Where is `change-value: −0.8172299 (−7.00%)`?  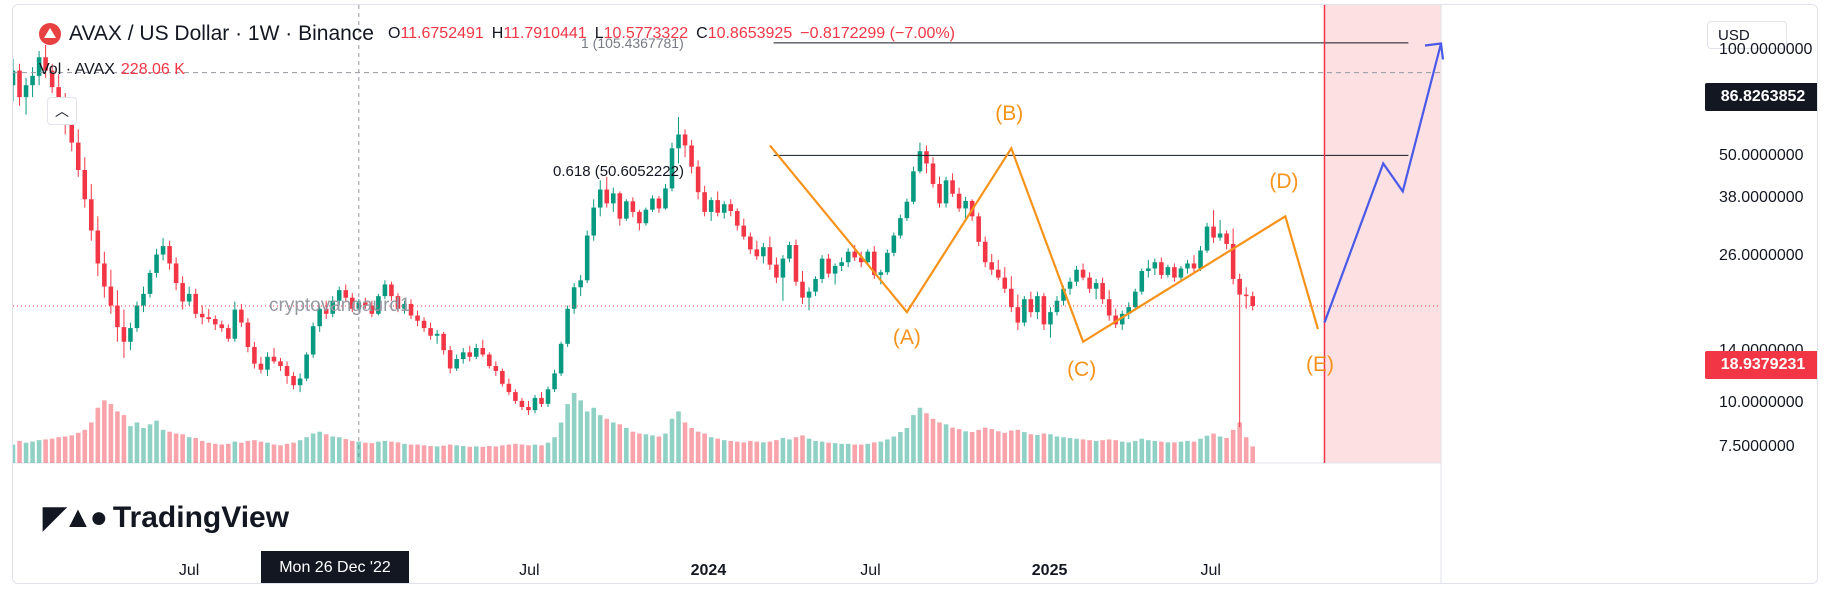
change-value: −0.8172299 (−7.00%) is located at coordinates (878, 33).